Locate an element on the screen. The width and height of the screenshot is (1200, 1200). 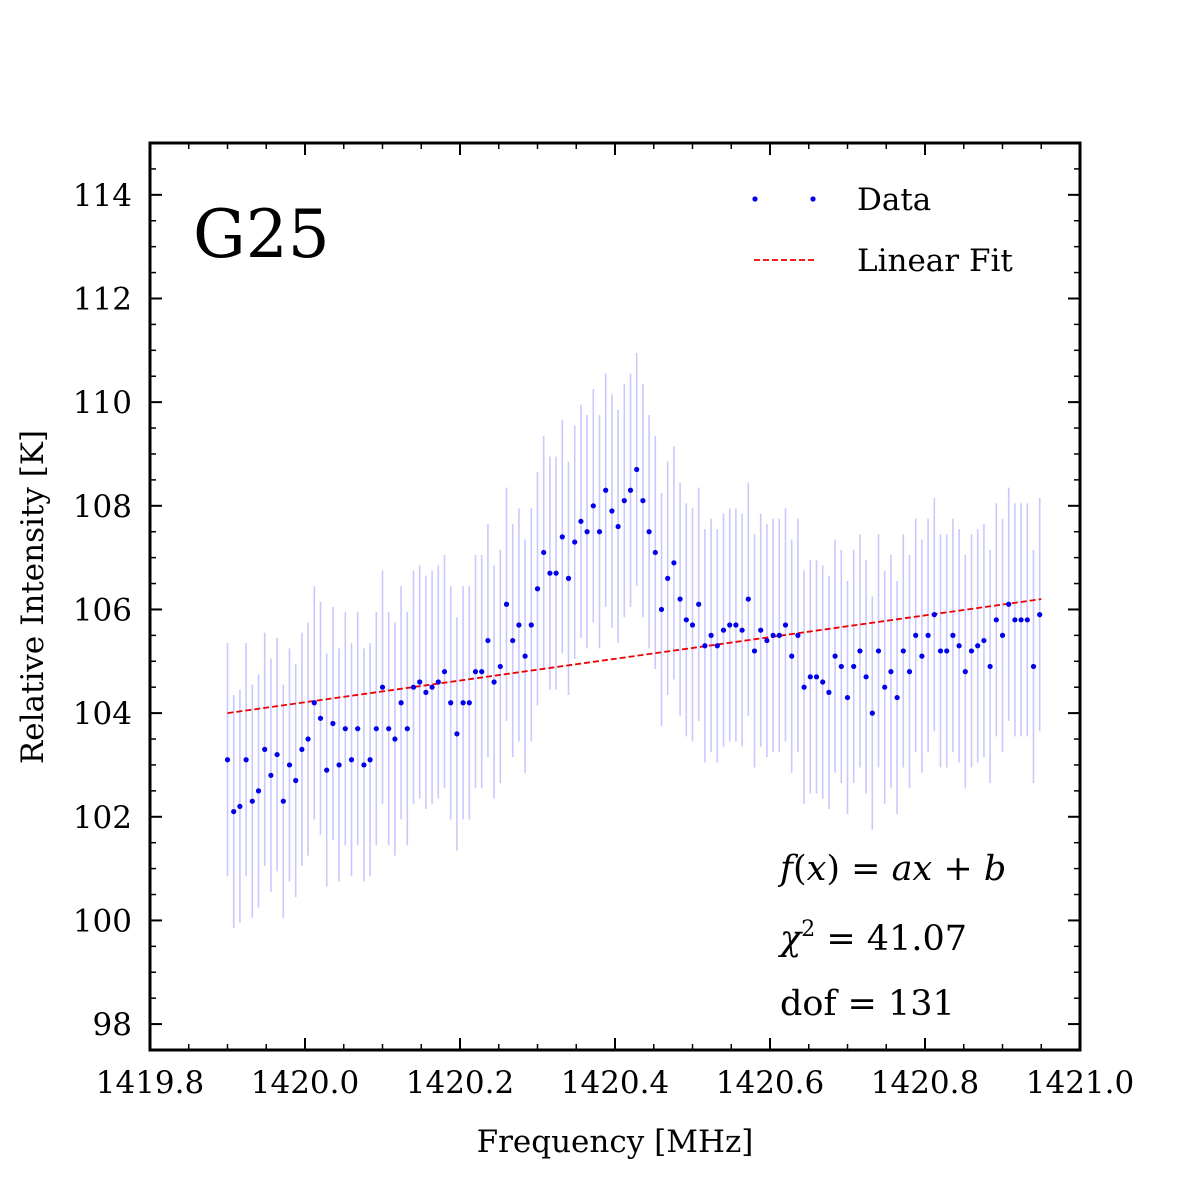
x-tick-label: 1420.2 is located at coordinates (460, 1083).